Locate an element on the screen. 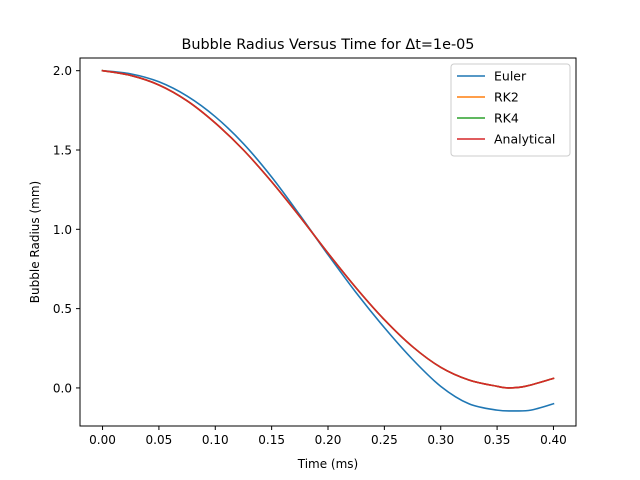 The image size is (640, 480). x-tick-label: 0.40 is located at coordinates (553, 440).